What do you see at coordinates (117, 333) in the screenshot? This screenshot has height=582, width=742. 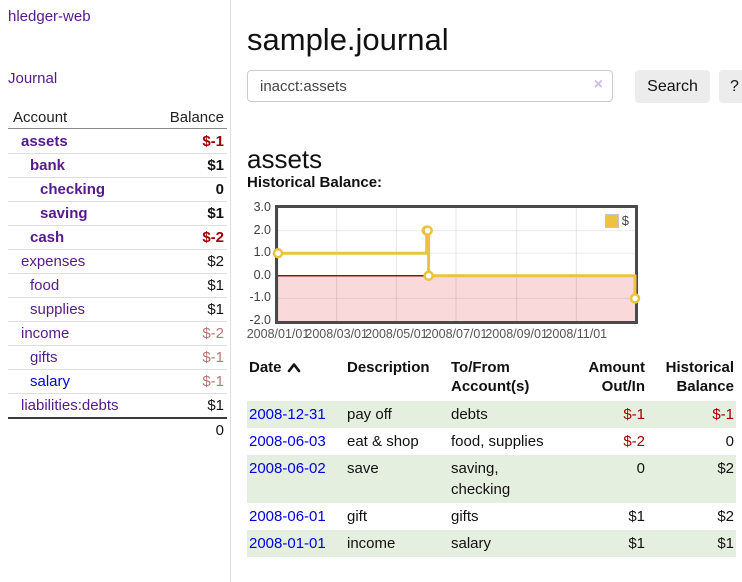 I see `sidebar-account-row: income $-2` at bounding box center [117, 333].